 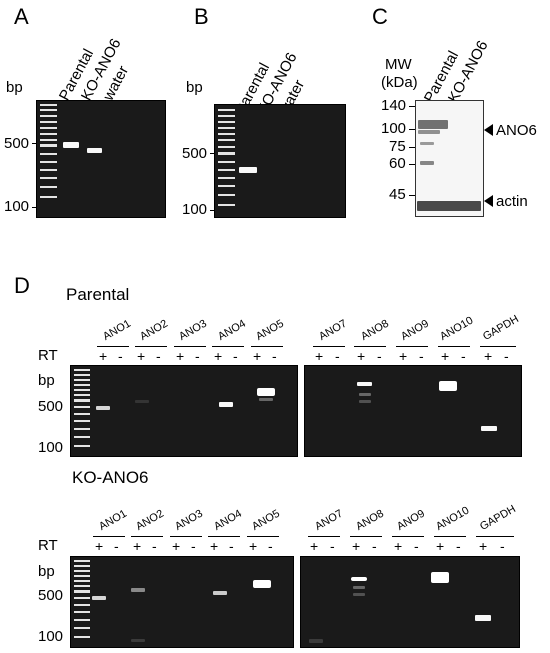 What do you see at coordinates (427, 163) in the screenshot?
I see `band-60-parental` at bounding box center [427, 163].